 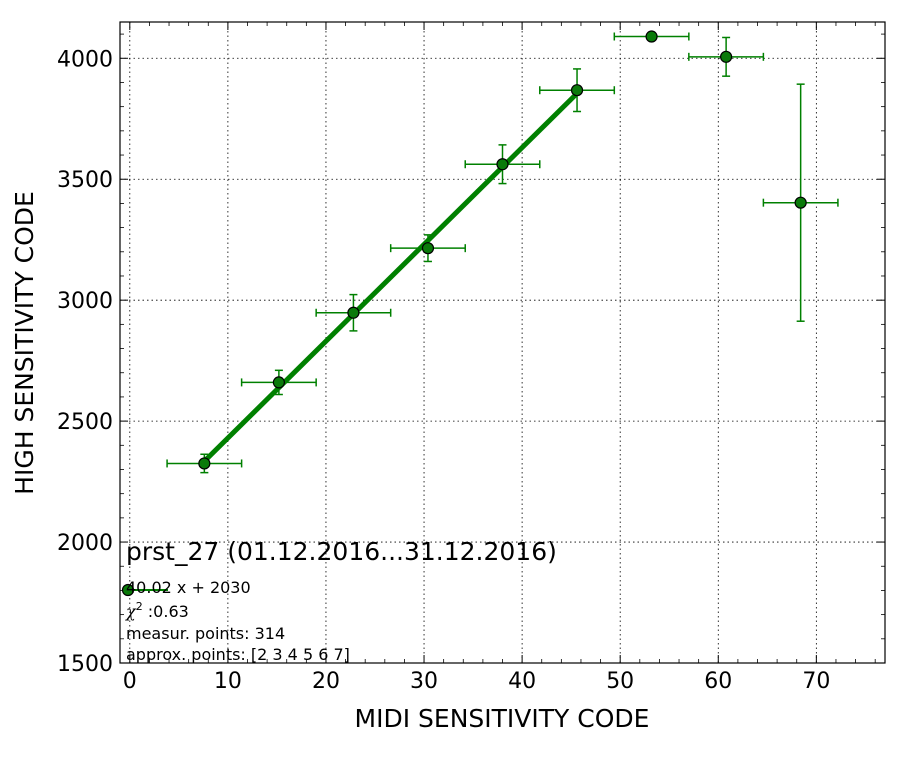 I want to click on x-axis-label: MIDI SENSITIVITY CODE, so click(x=502, y=718).